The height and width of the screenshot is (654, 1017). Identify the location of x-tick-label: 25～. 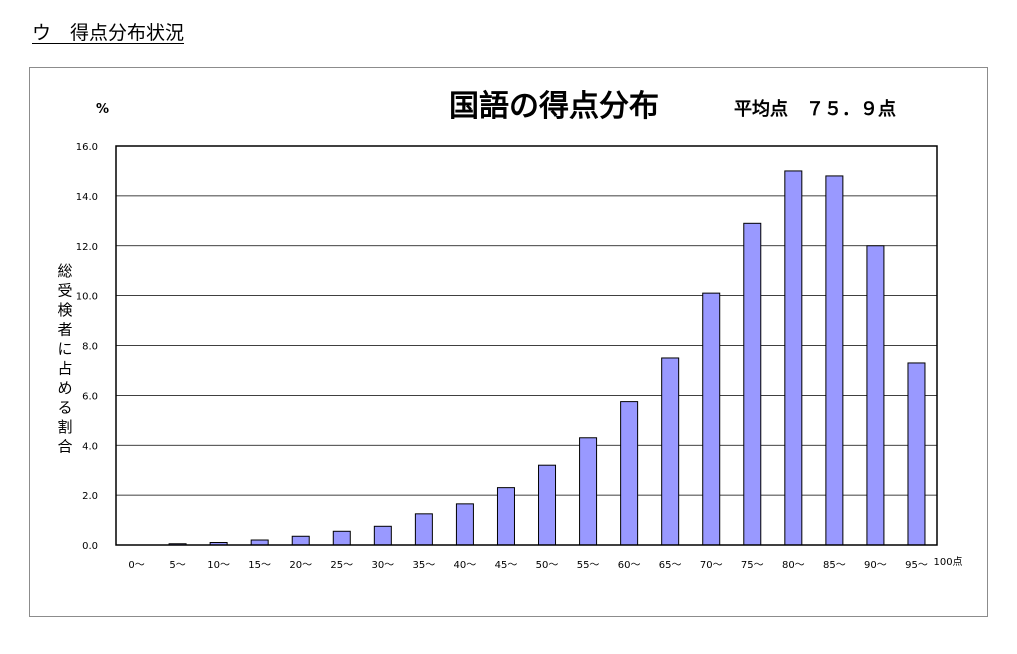
(341, 565).